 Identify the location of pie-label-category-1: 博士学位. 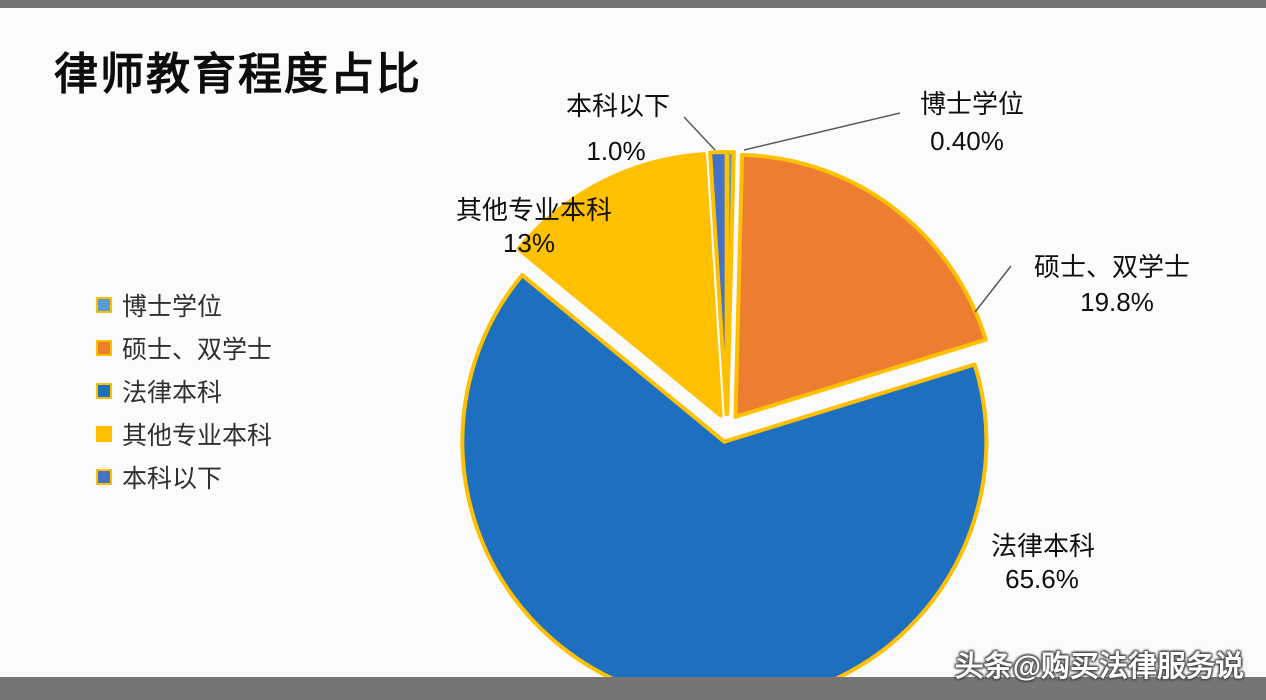
(972, 104).